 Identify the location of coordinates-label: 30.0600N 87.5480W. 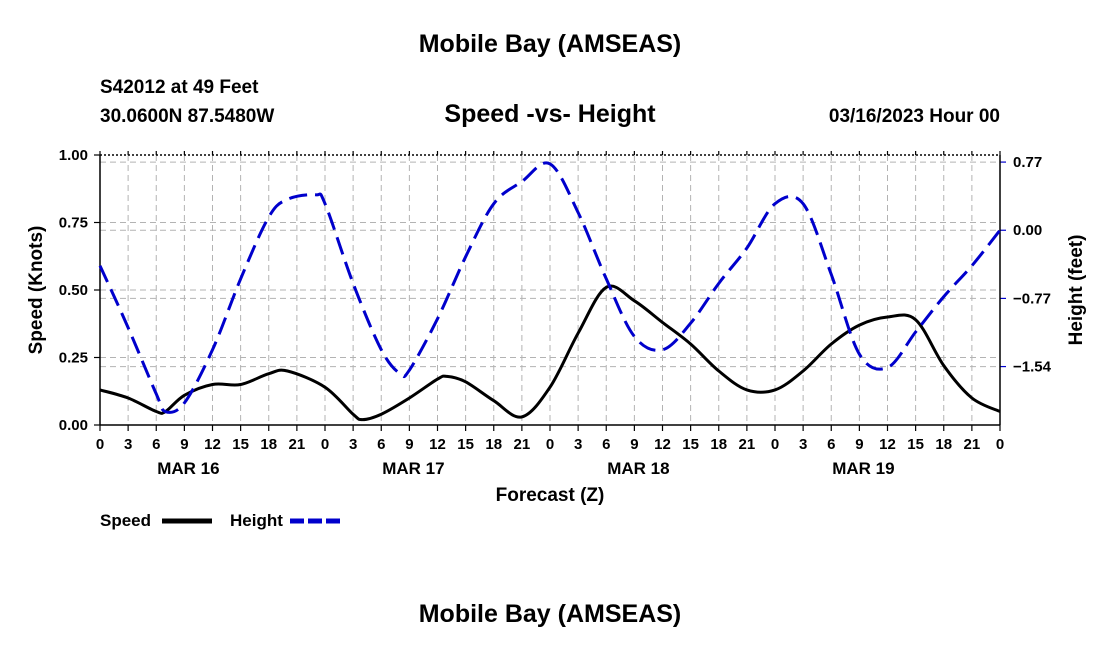
(187, 116).